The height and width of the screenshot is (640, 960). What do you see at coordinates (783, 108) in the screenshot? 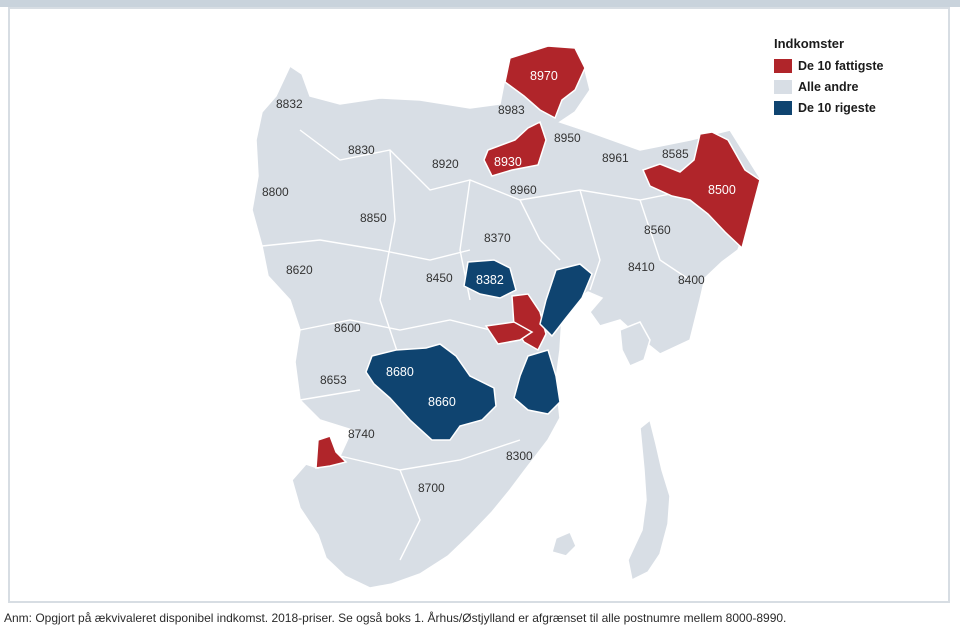
I see `legend-swatch-richest` at bounding box center [783, 108].